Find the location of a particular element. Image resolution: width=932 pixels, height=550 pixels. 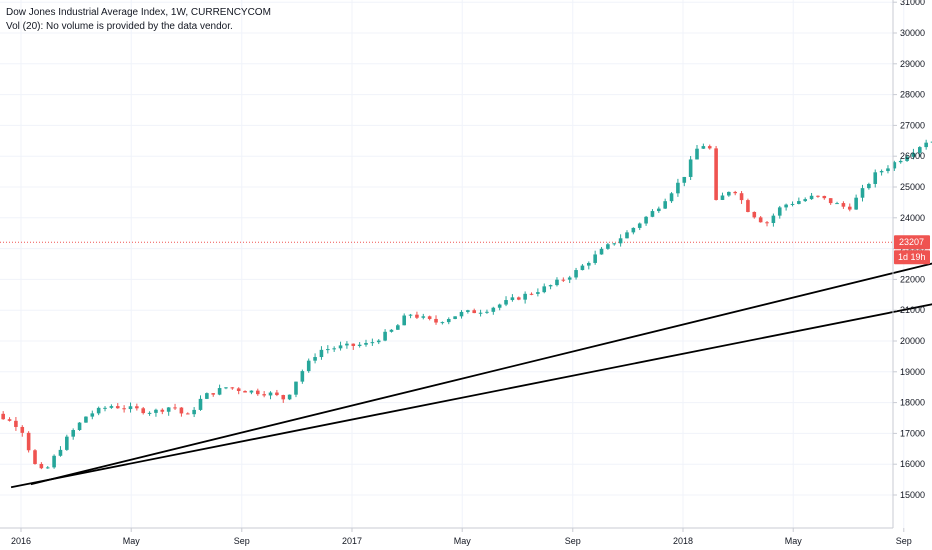

y-tick-label: 18000 is located at coordinates (912, 403).